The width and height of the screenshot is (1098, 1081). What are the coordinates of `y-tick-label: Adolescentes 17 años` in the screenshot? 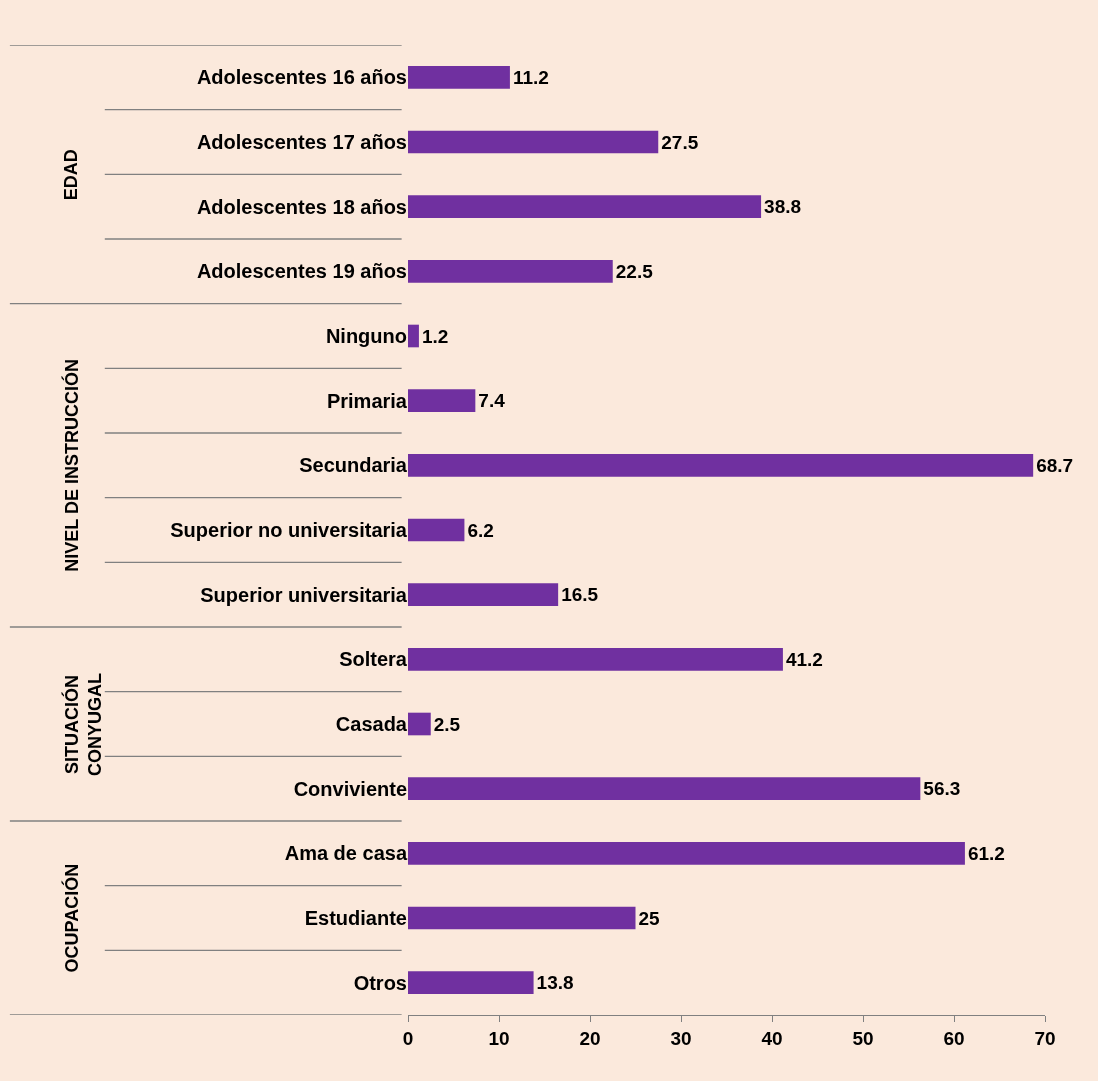 It's located at (301, 142).